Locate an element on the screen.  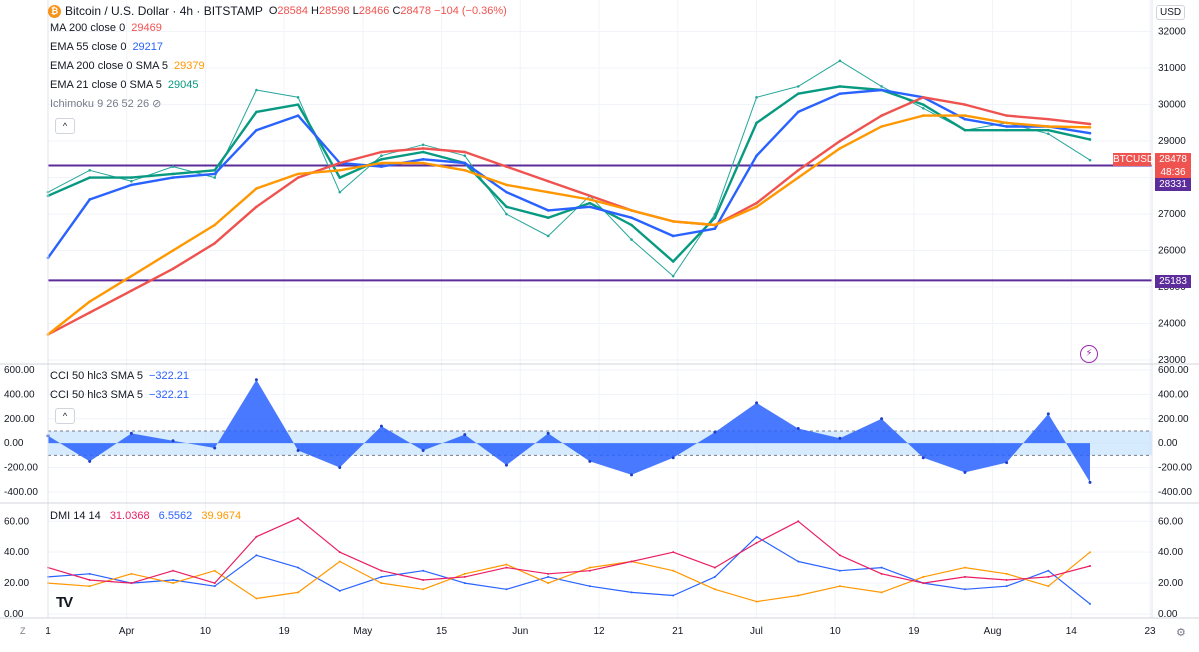
legend-ema21: EMA 21 close 0 SMA 5 29045 is located at coordinates (124, 85).